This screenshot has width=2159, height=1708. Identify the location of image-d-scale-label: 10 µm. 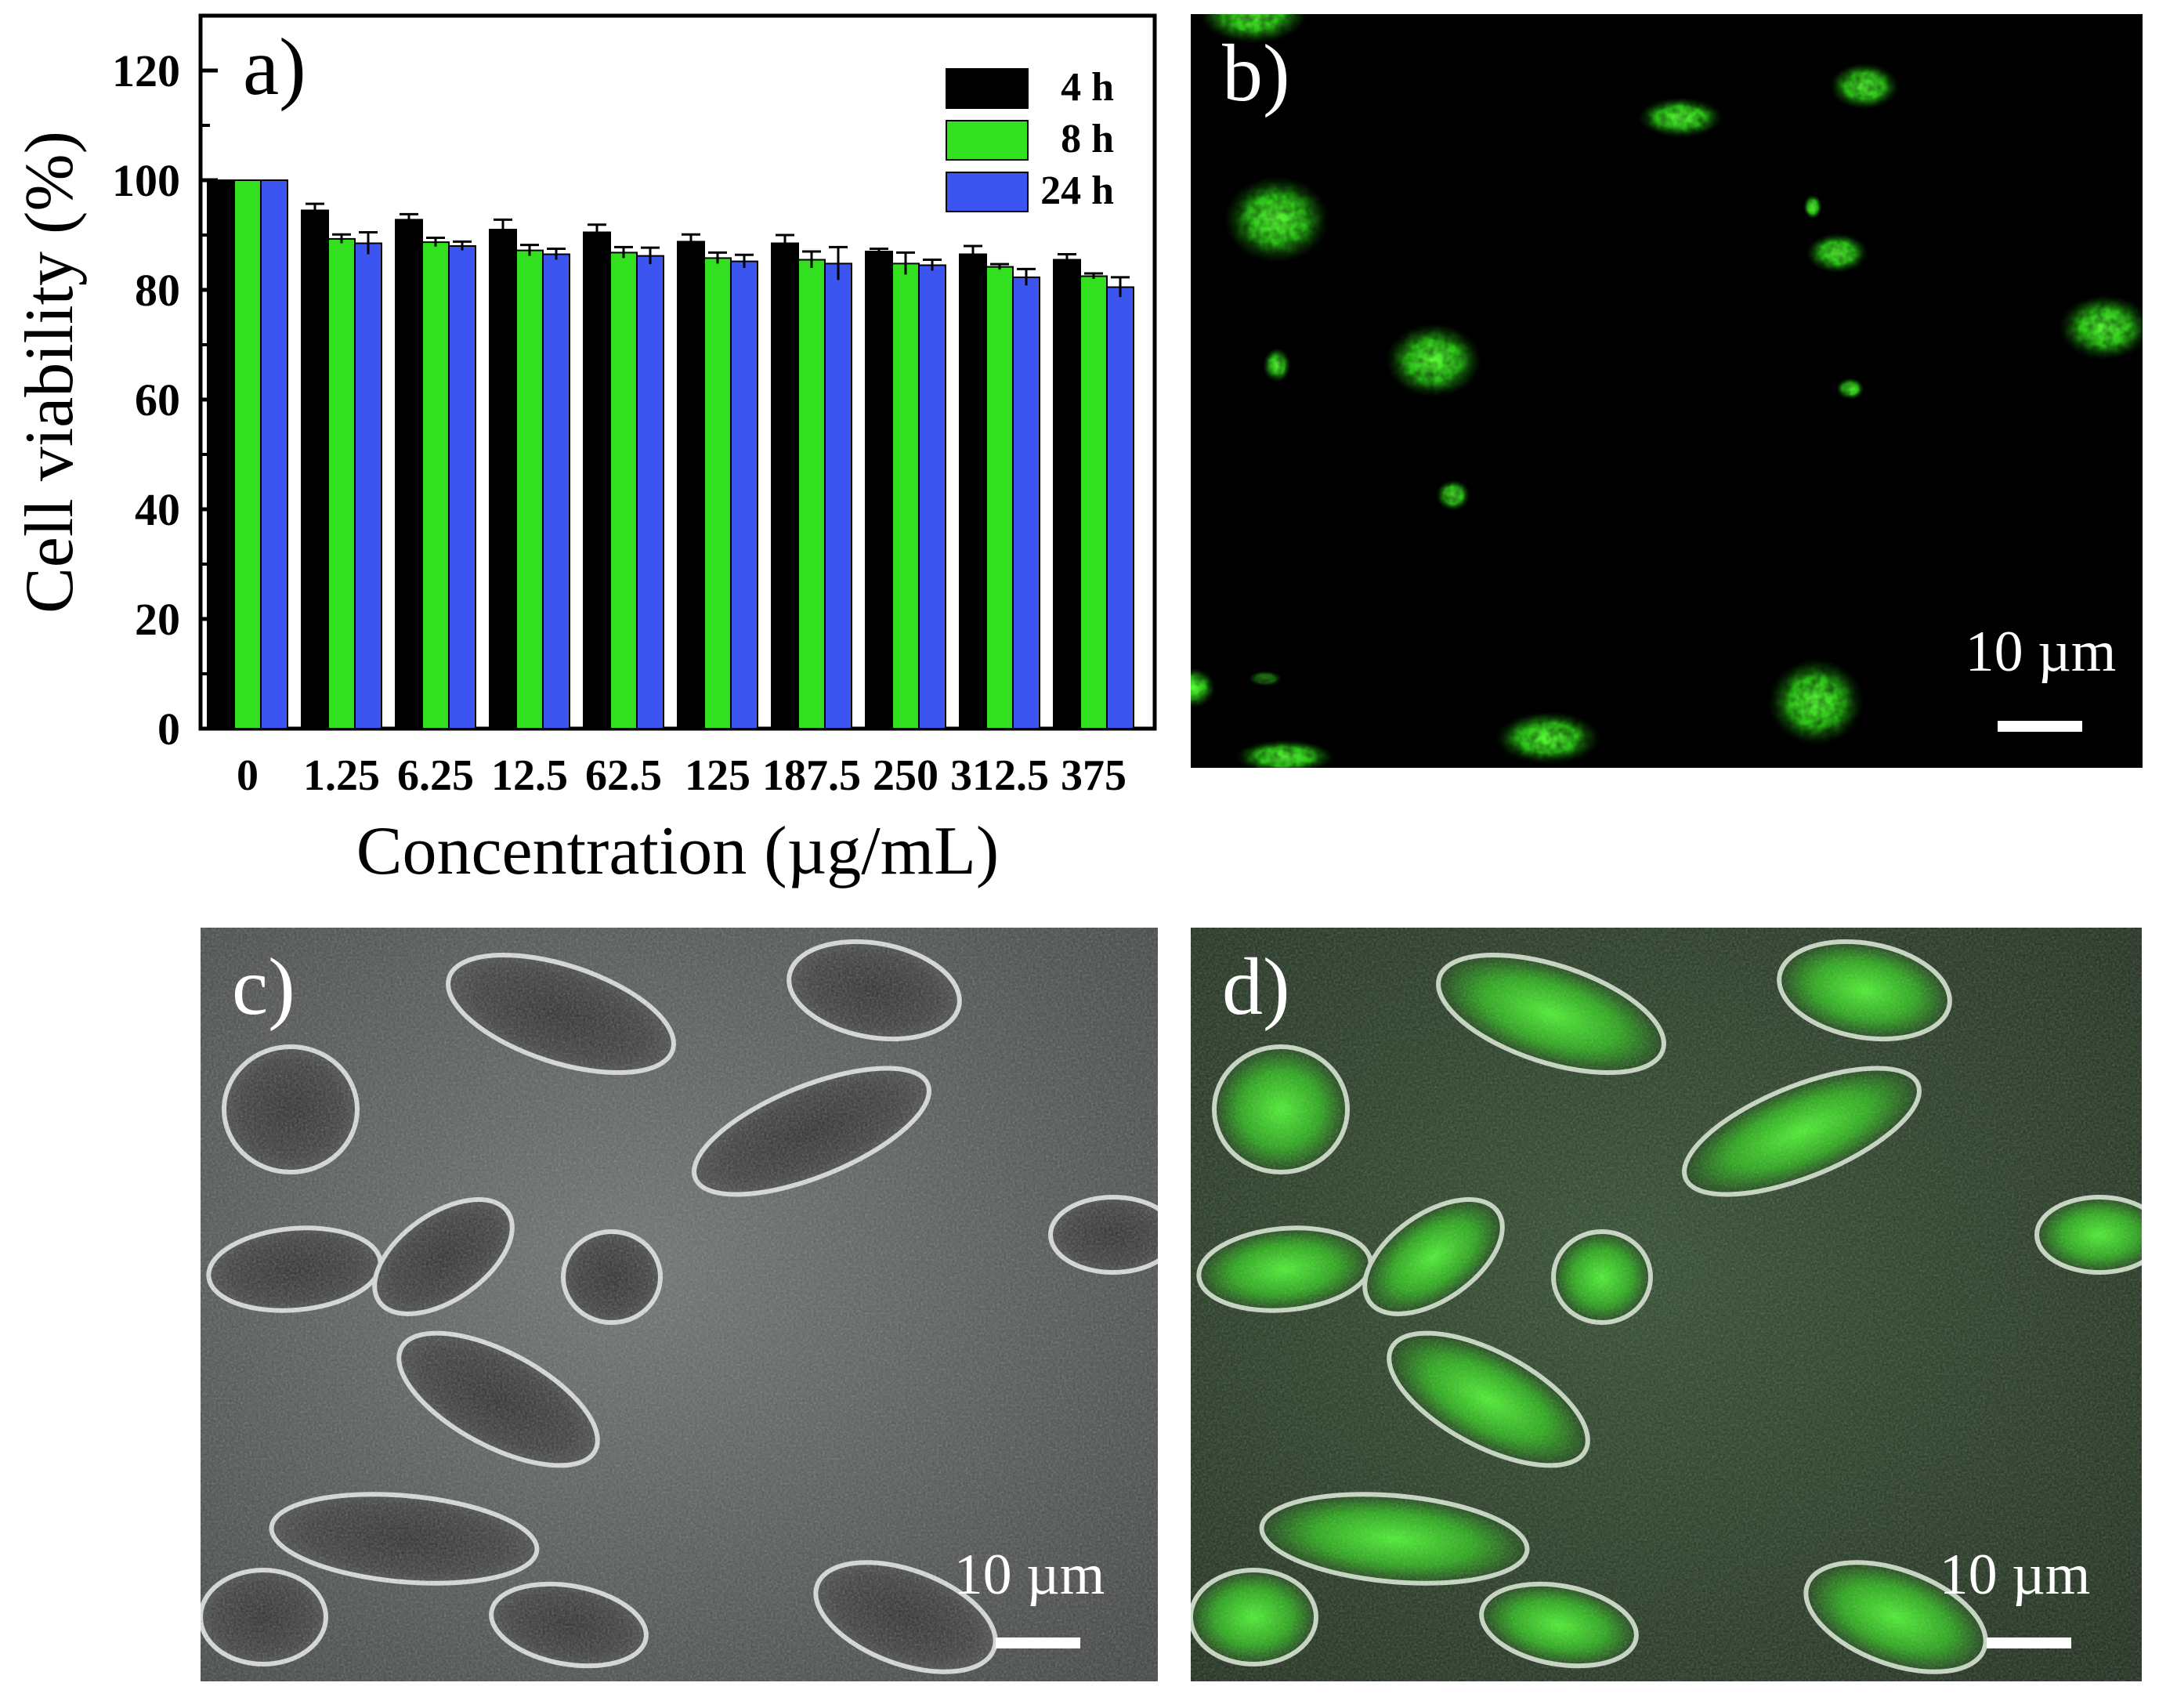
(2015, 1575).